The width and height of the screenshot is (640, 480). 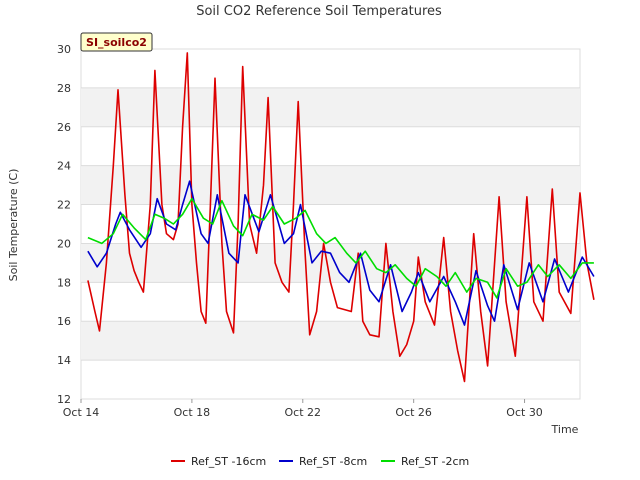 I want to click on site-tag: SI_soilco2, so click(x=116, y=42).